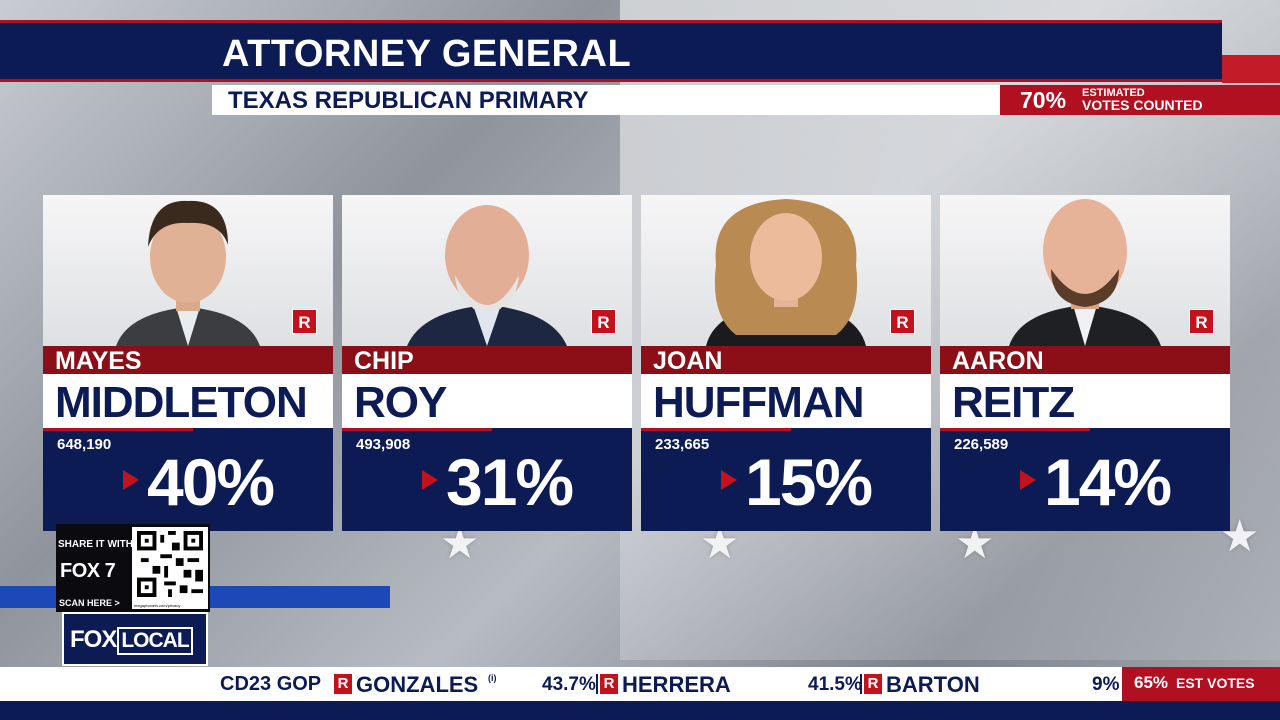 The height and width of the screenshot is (720, 1280). I want to click on subtitle-bar: TEXAS REPUBLICAN PRIMARY, so click(606, 100).